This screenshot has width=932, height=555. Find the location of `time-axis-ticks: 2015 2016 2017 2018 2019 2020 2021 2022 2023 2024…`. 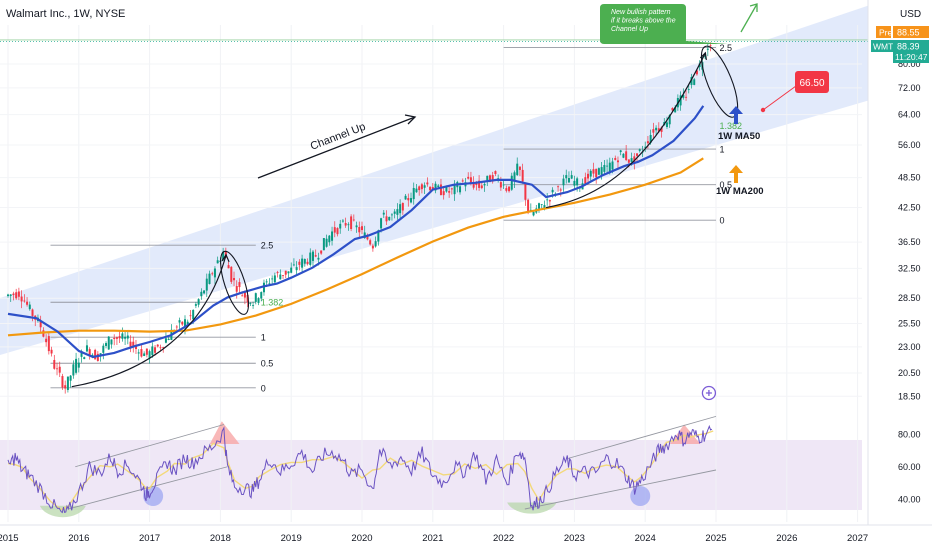

time-axis-ticks: 2015 2016 2017 2018 2019 2020 2021 2022 2023 2024… is located at coordinates (434, 538).